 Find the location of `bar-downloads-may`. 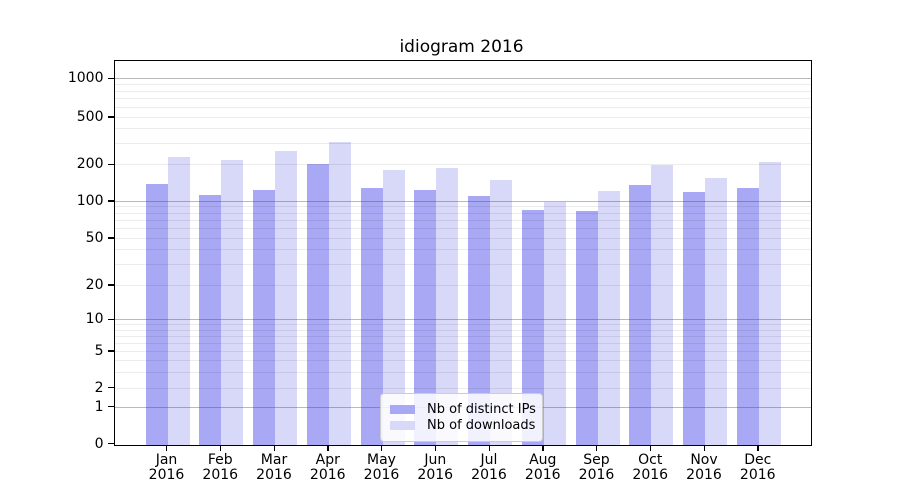

bar-downloads-may is located at coordinates (393, 307).